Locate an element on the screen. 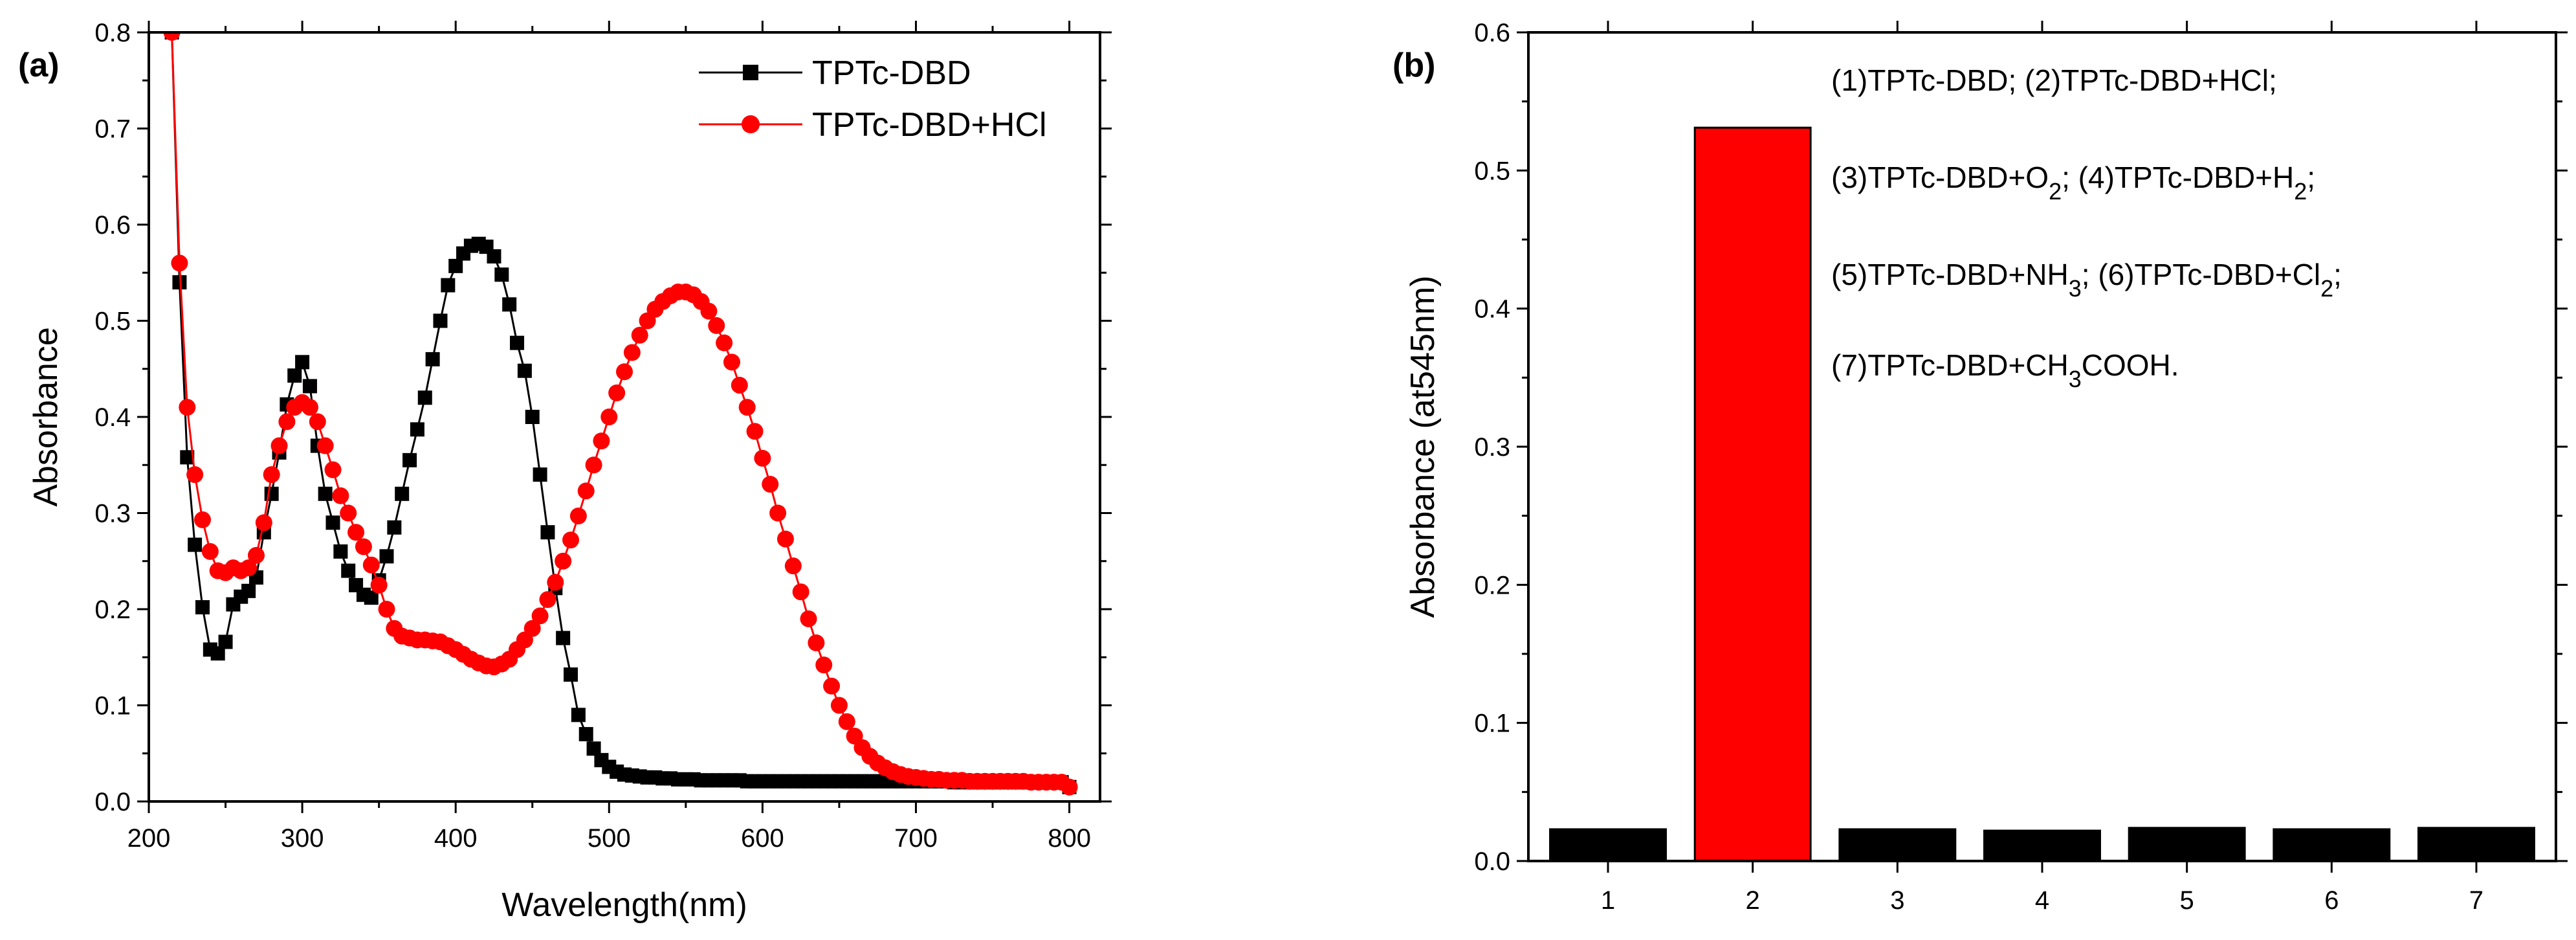  x-tick-label: 600 is located at coordinates (763, 838).